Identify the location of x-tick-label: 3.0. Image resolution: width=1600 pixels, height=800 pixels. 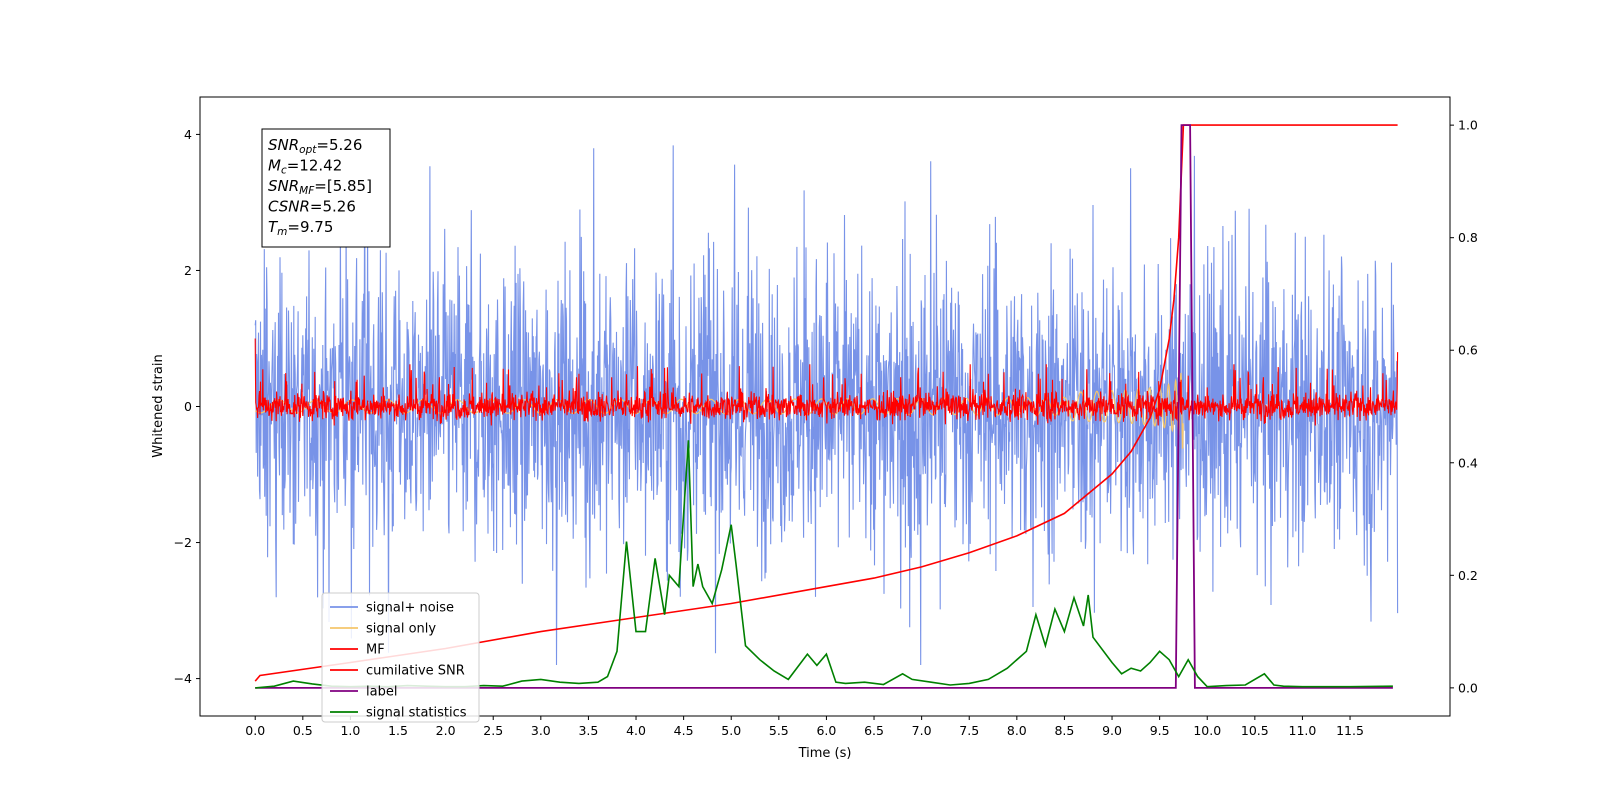
(541, 730).